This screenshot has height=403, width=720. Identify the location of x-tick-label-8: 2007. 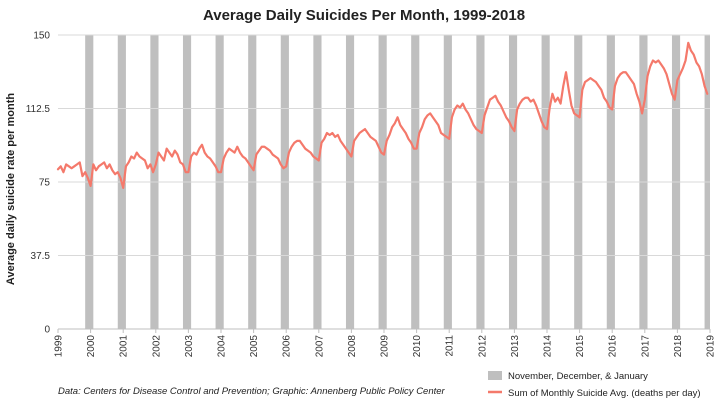
(319, 346).